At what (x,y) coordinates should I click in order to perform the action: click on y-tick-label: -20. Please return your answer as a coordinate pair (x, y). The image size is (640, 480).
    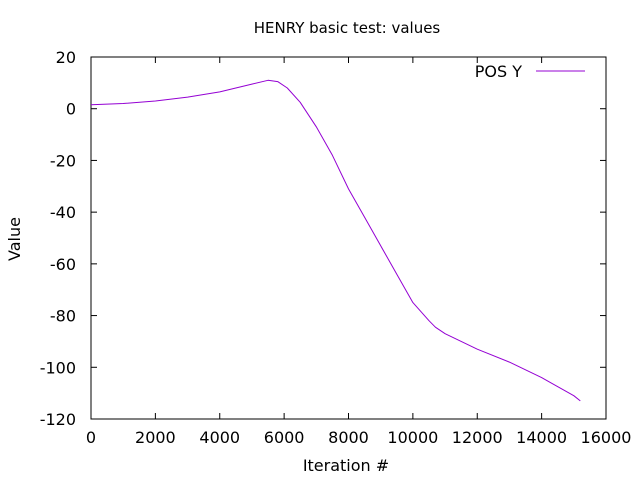
    Looking at the image, I should click on (63, 160).